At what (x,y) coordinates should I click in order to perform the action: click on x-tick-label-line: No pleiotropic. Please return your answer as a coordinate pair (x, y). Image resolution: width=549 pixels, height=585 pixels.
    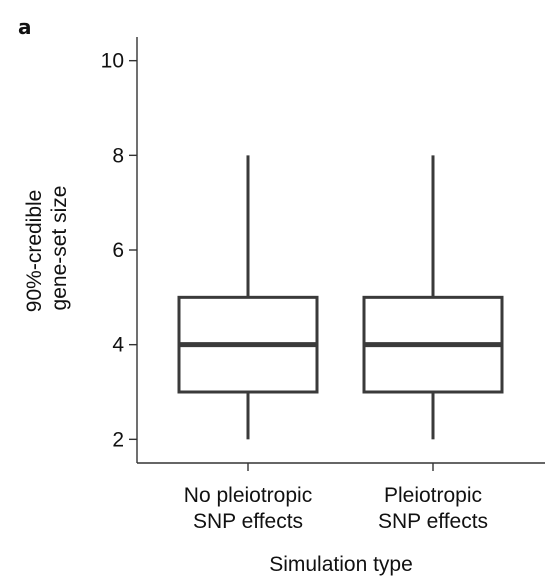
    Looking at the image, I should click on (248, 495).